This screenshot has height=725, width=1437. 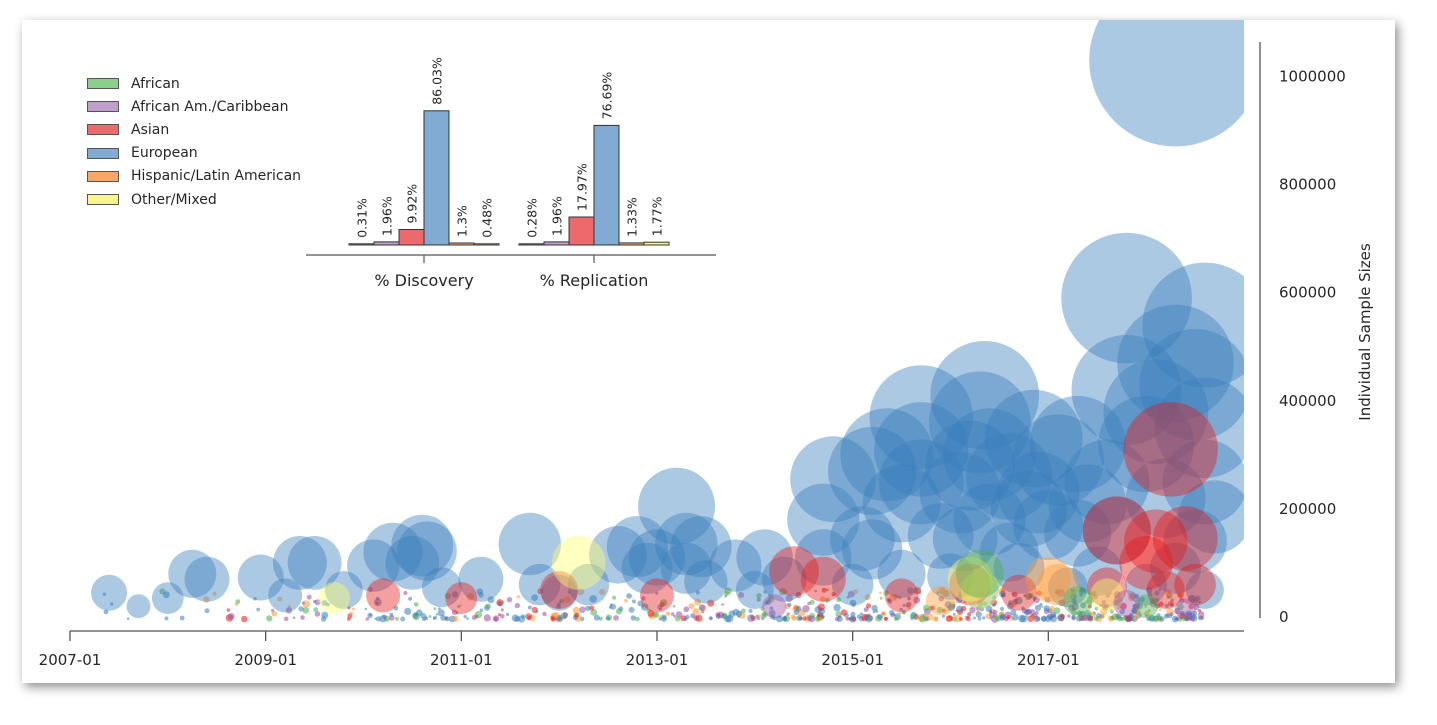 I want to click on y-tick-label: 0, so click(x=1284, y=617).